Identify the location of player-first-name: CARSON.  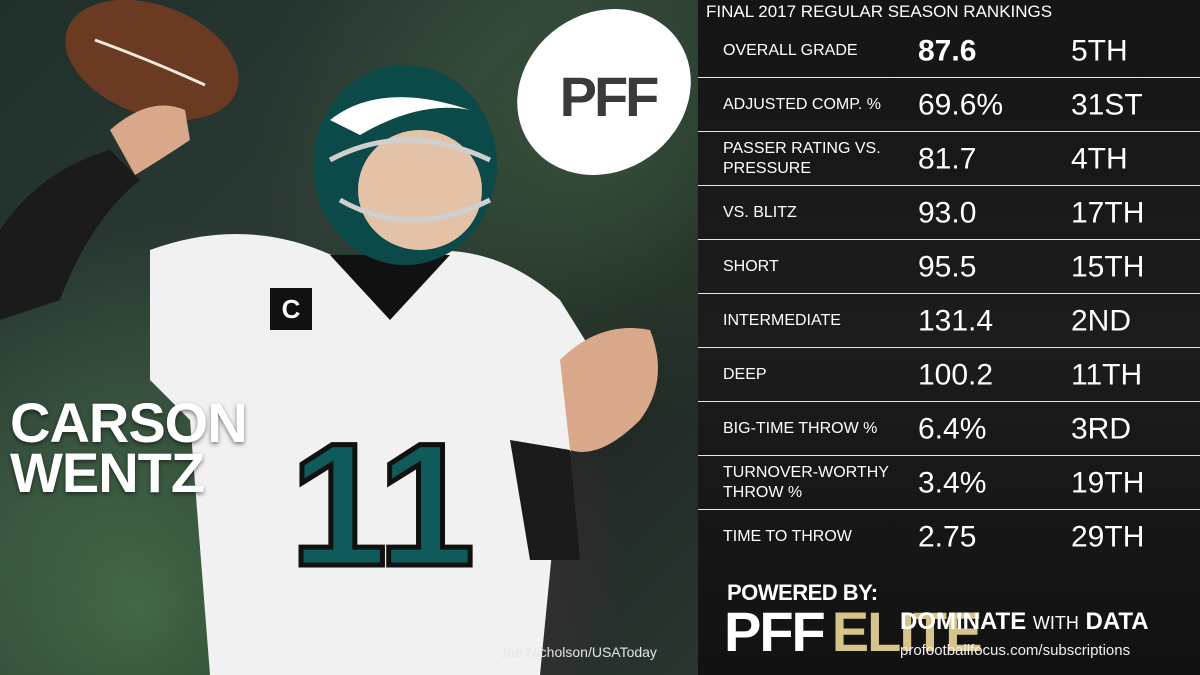
(129, 422).